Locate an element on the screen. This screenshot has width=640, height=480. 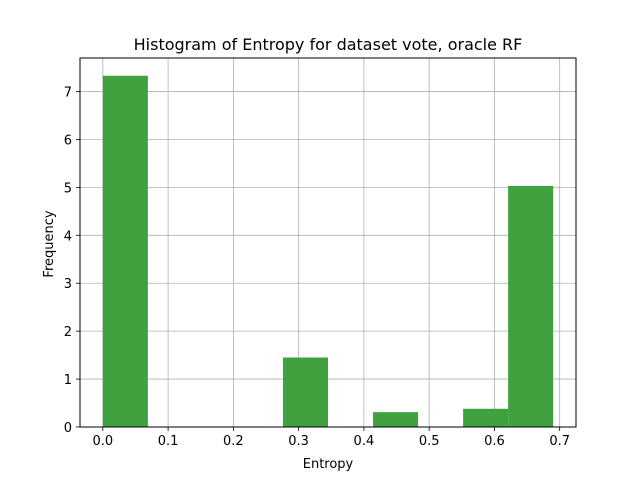
y-tick-label: 5 is located at coordinates (68, 188).